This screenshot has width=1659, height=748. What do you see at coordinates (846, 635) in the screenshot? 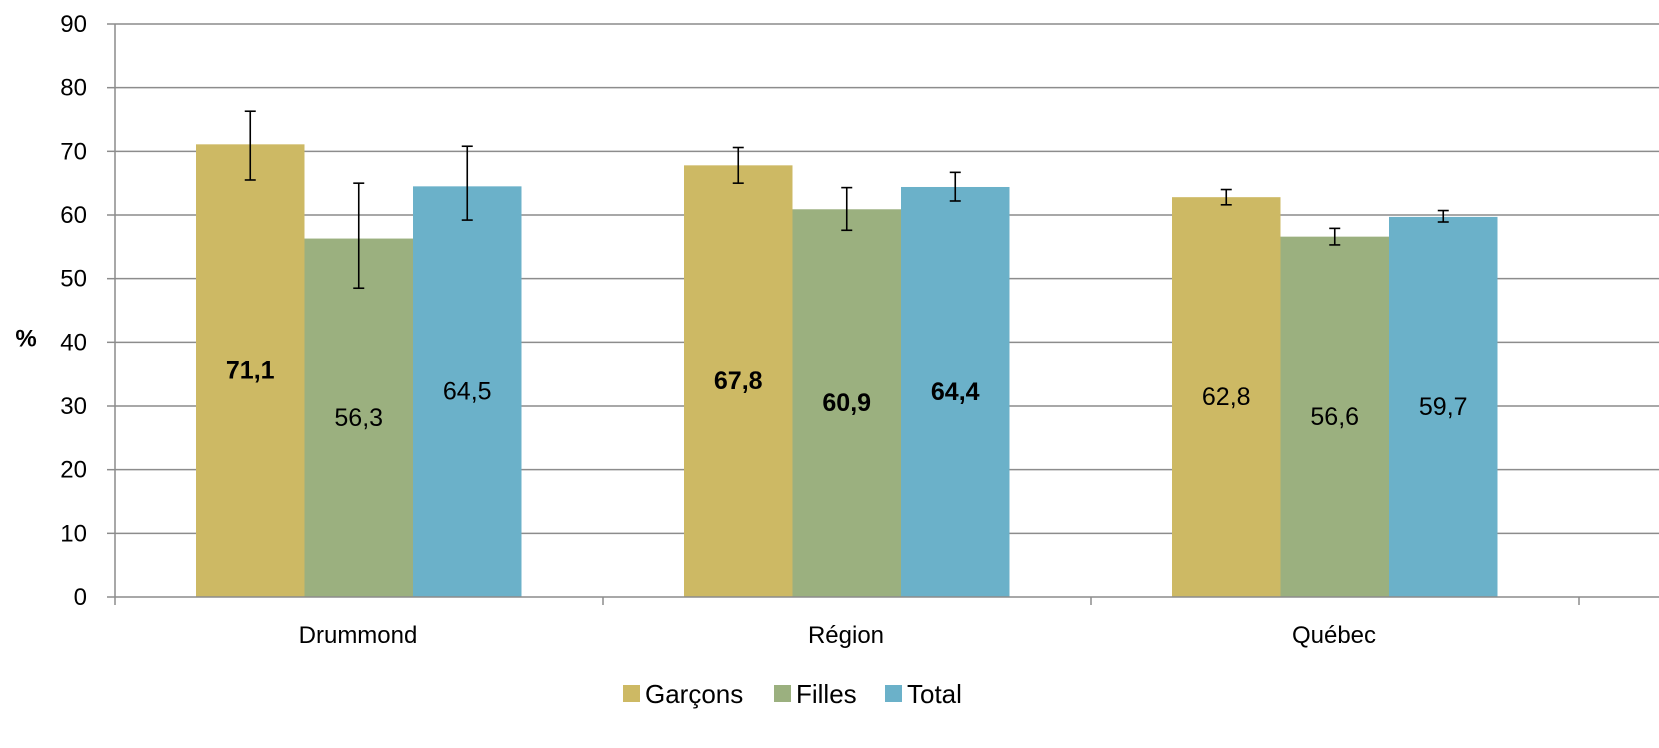
I see `category-label: Région` at bounding box center [846, 635].